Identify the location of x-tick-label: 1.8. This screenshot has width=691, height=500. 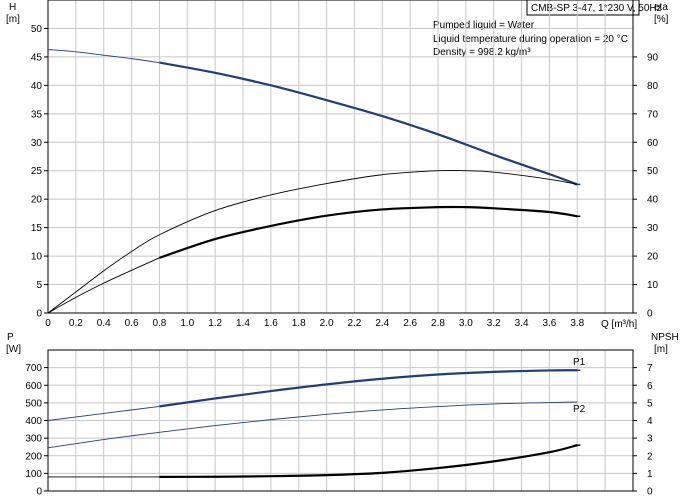
(299, 323).